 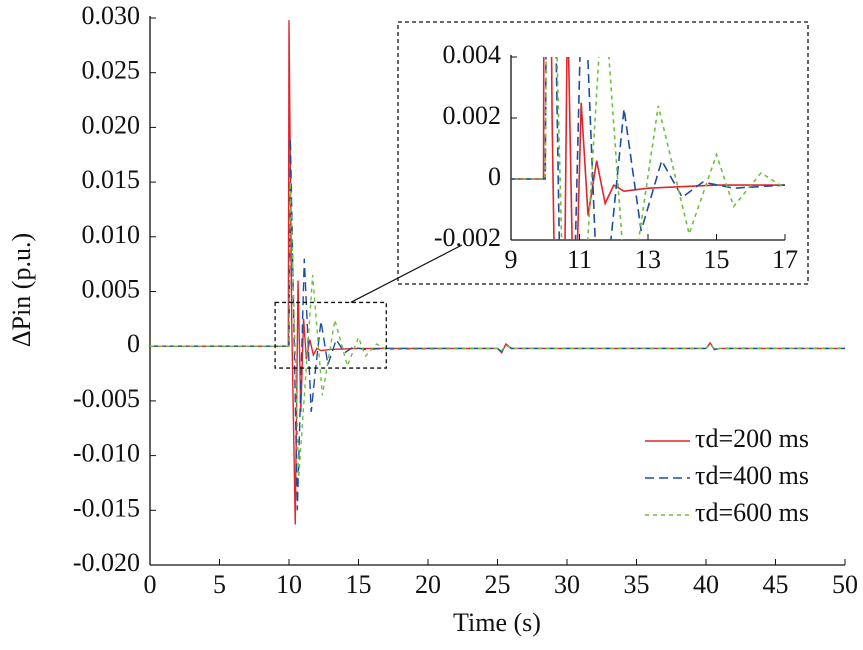 What do you see at coordinates (498, 584) in the screenshot?
I see `x-tick-label: 25` at bounding box center [498, 584].